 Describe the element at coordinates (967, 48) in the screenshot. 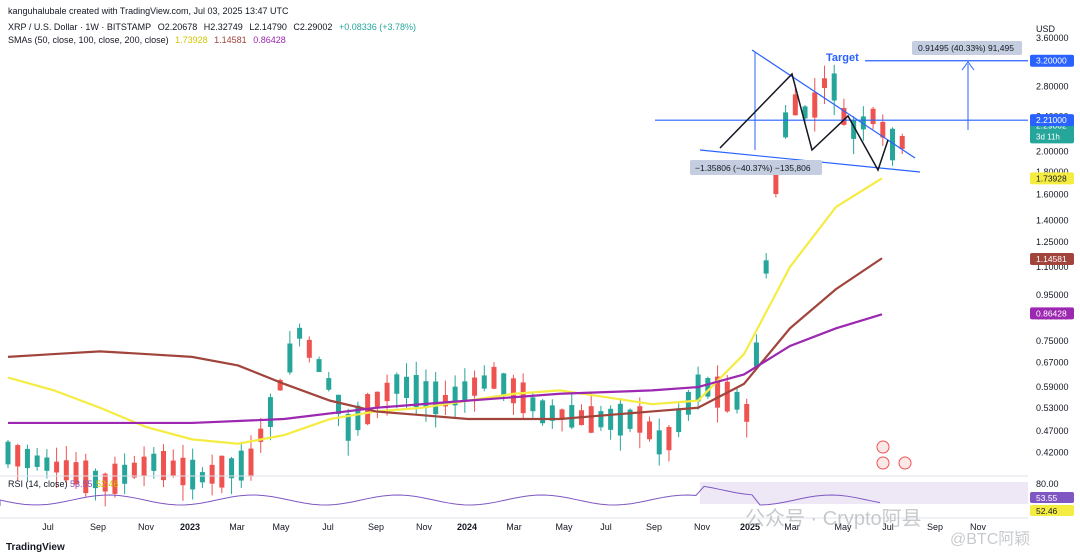

I see `target-box` at that location.